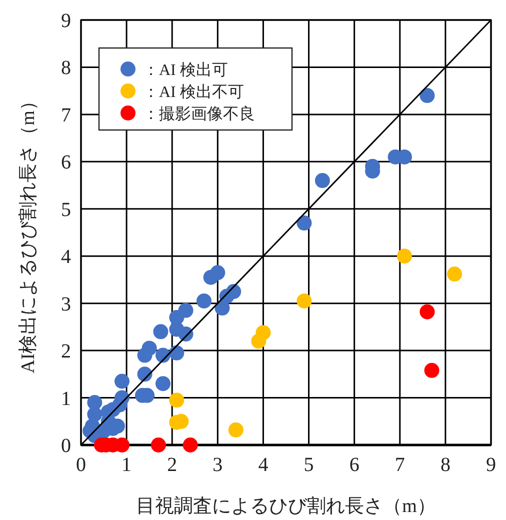  I want to click on x-axis-title: 目視調査によるひび割れ長さ（m）, so click(286, 506).